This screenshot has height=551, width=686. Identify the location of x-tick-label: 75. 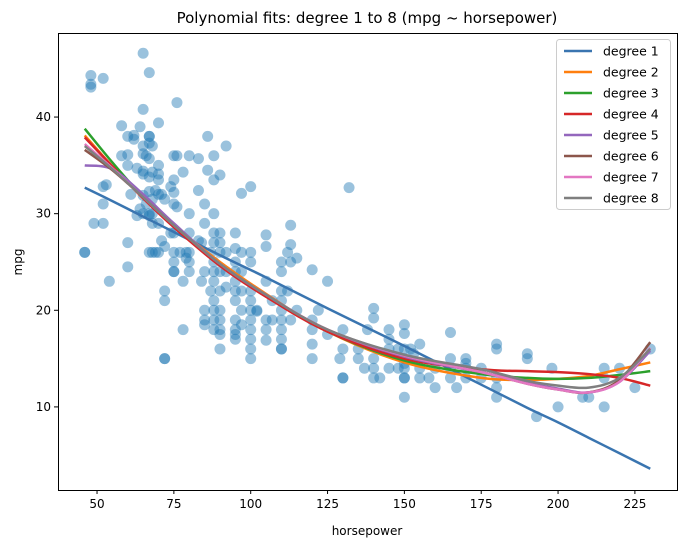
(173, 504).